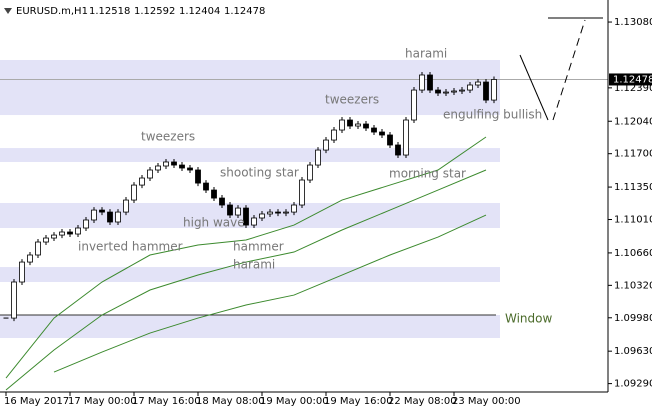 Image resolution: width=652 pixels, height=410 pixels. What do you see at coordinates (259, 173) in the screenshot?
I see `annotation: shooting star` at bounding box center [259, 173].